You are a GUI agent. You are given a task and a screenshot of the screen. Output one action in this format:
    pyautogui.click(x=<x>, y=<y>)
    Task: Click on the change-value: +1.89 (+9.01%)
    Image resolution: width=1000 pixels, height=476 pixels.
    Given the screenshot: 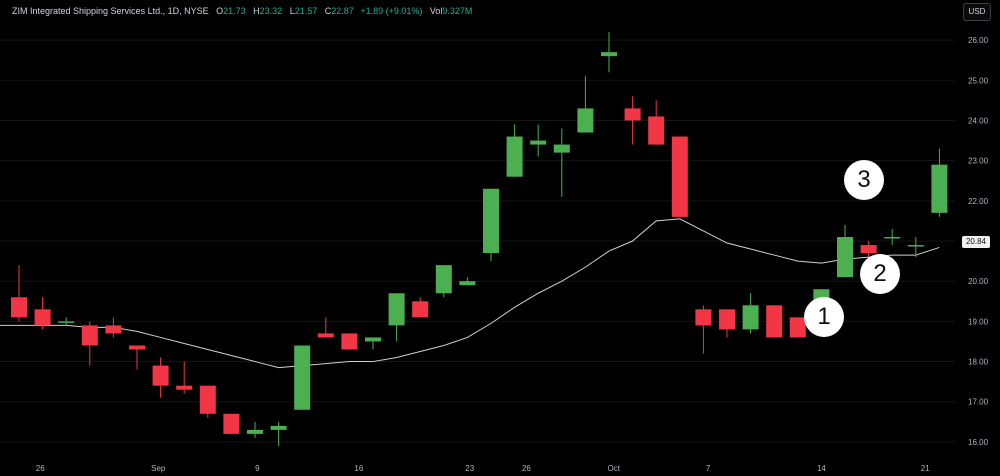 What is the action you would take?
    pyautogui.click(x=391, y=11)
    